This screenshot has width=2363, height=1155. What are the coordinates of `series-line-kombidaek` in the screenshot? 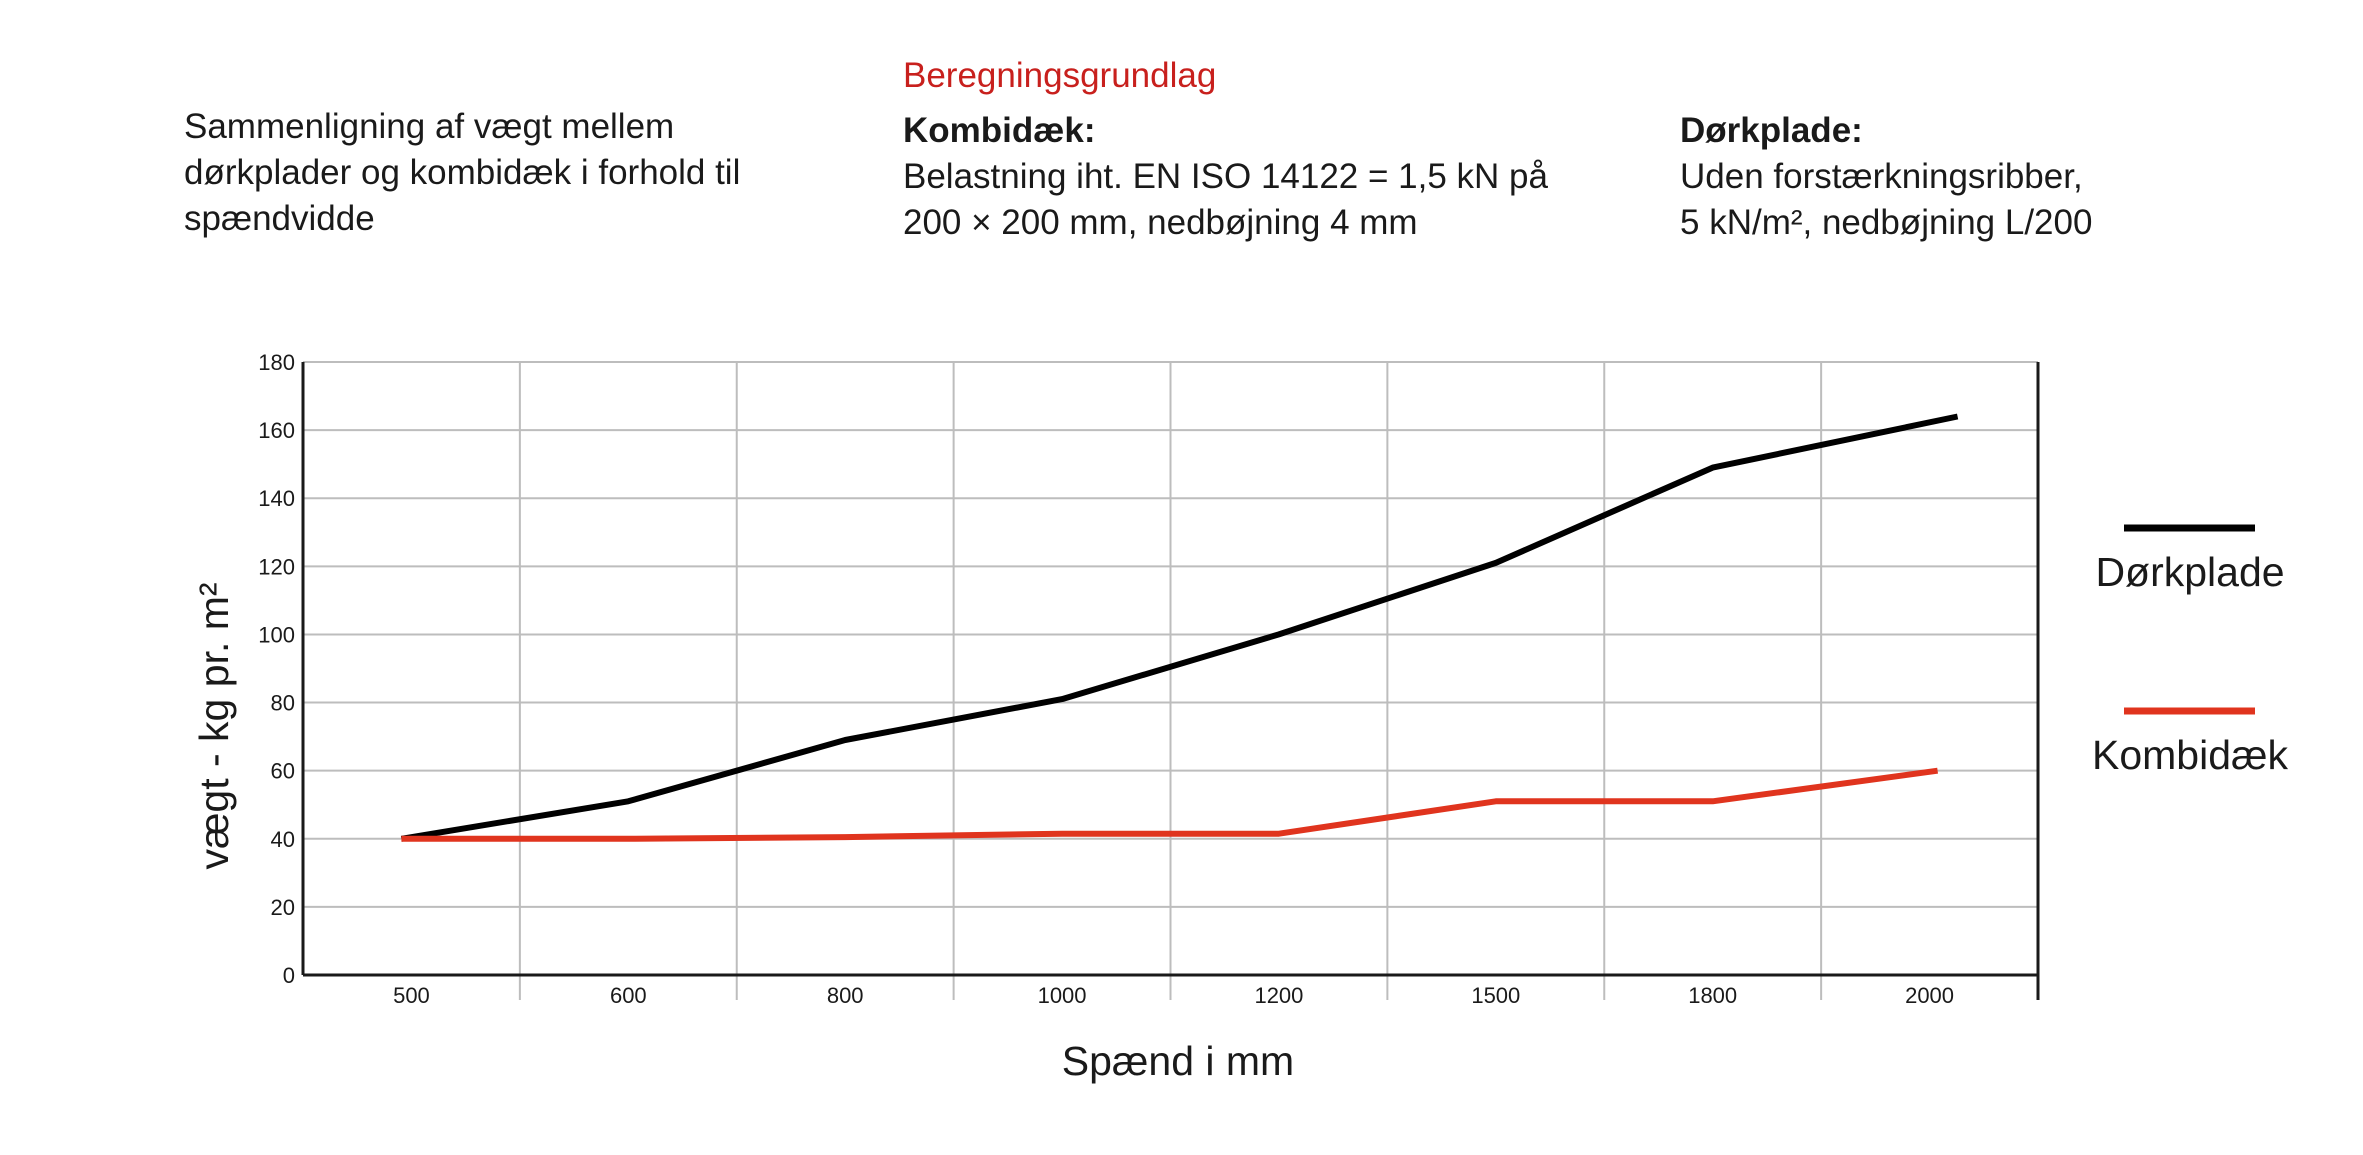 It's located at (1170, 804).